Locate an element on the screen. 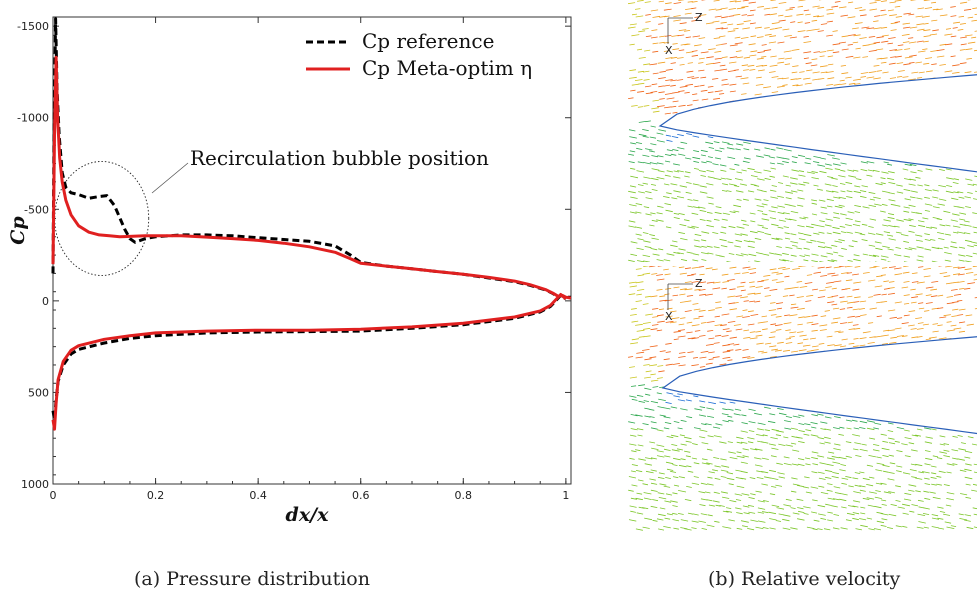 The image size is (977, 594). y-axis-label: Cp is located at coordinates (18, 230).